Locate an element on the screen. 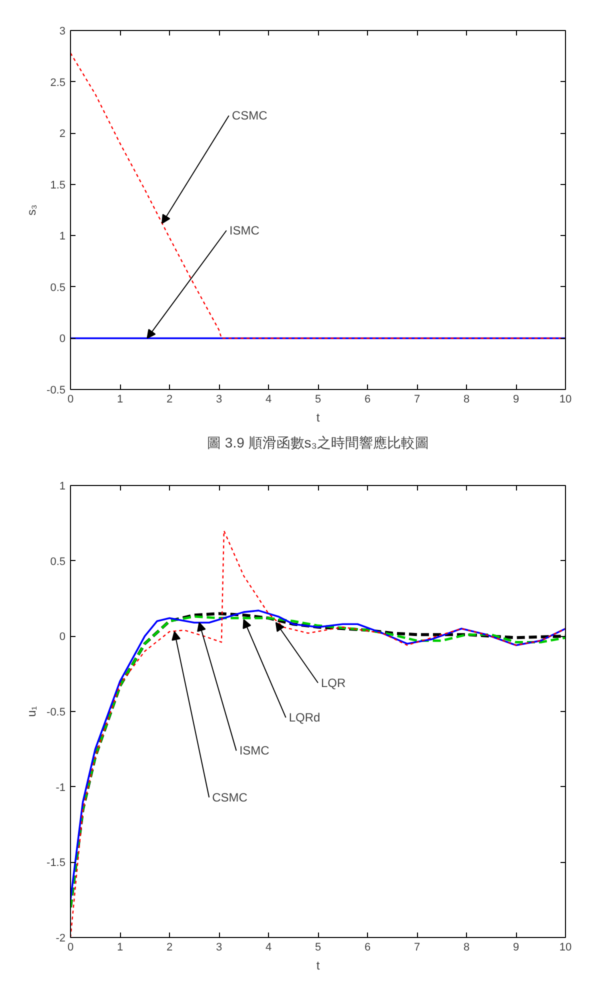  annotation: LQR is located at coordinates (333, 683).